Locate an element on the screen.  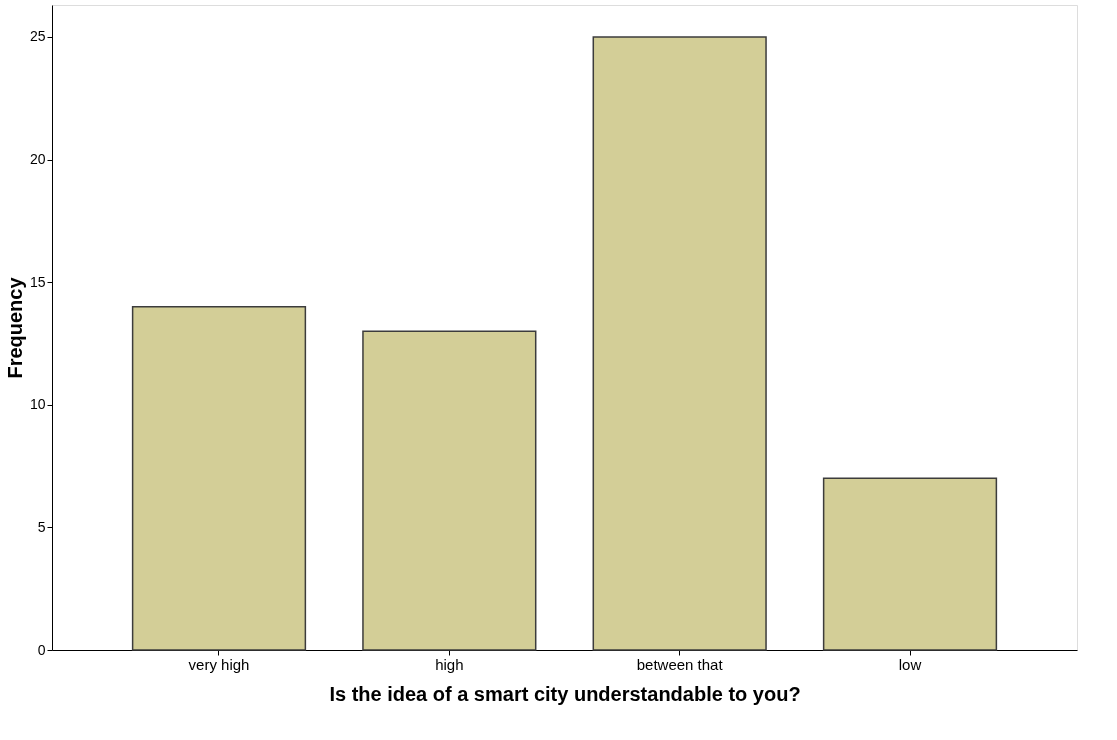
x-tick-label: high is located at coordinates (449, 664).